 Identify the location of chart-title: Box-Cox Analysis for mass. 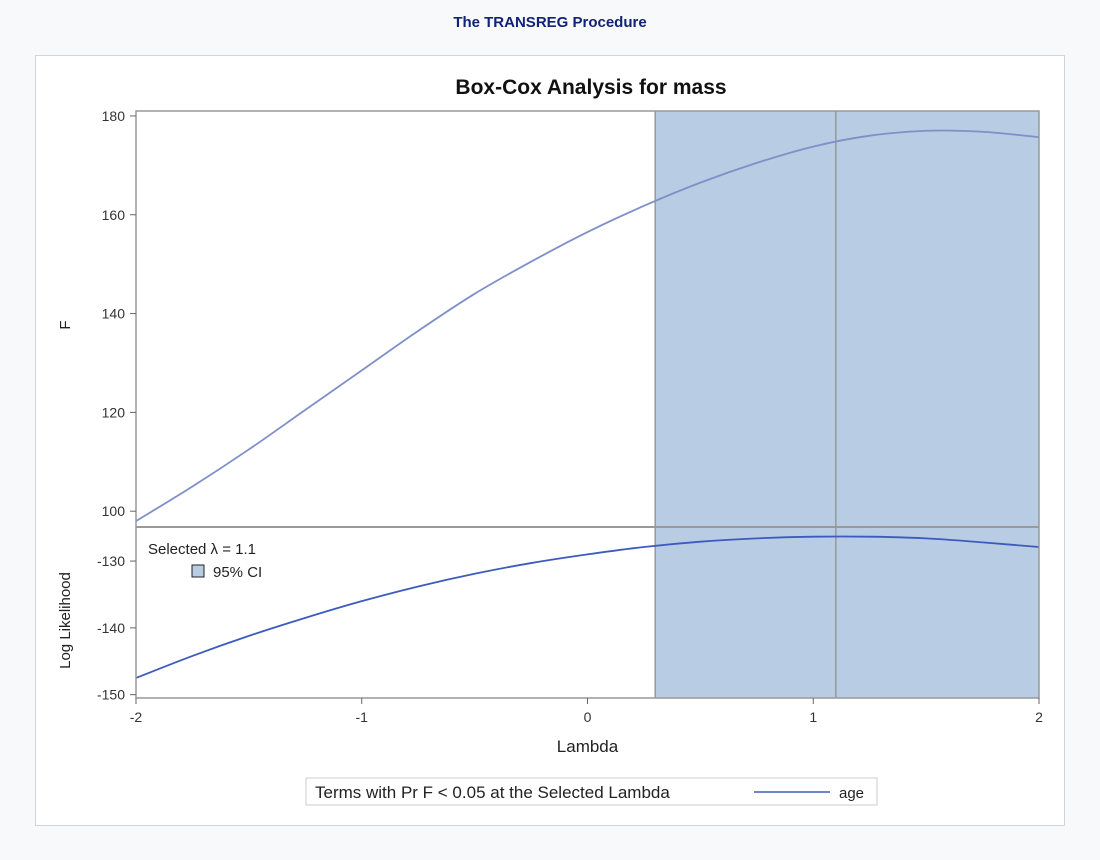
(590, 87).